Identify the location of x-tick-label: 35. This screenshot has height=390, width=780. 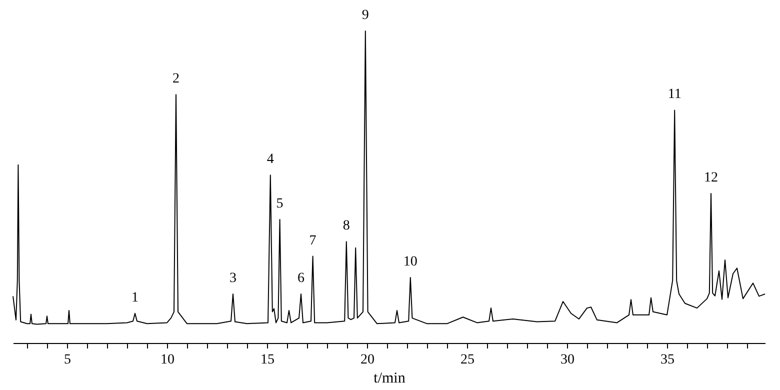
(667, 360).